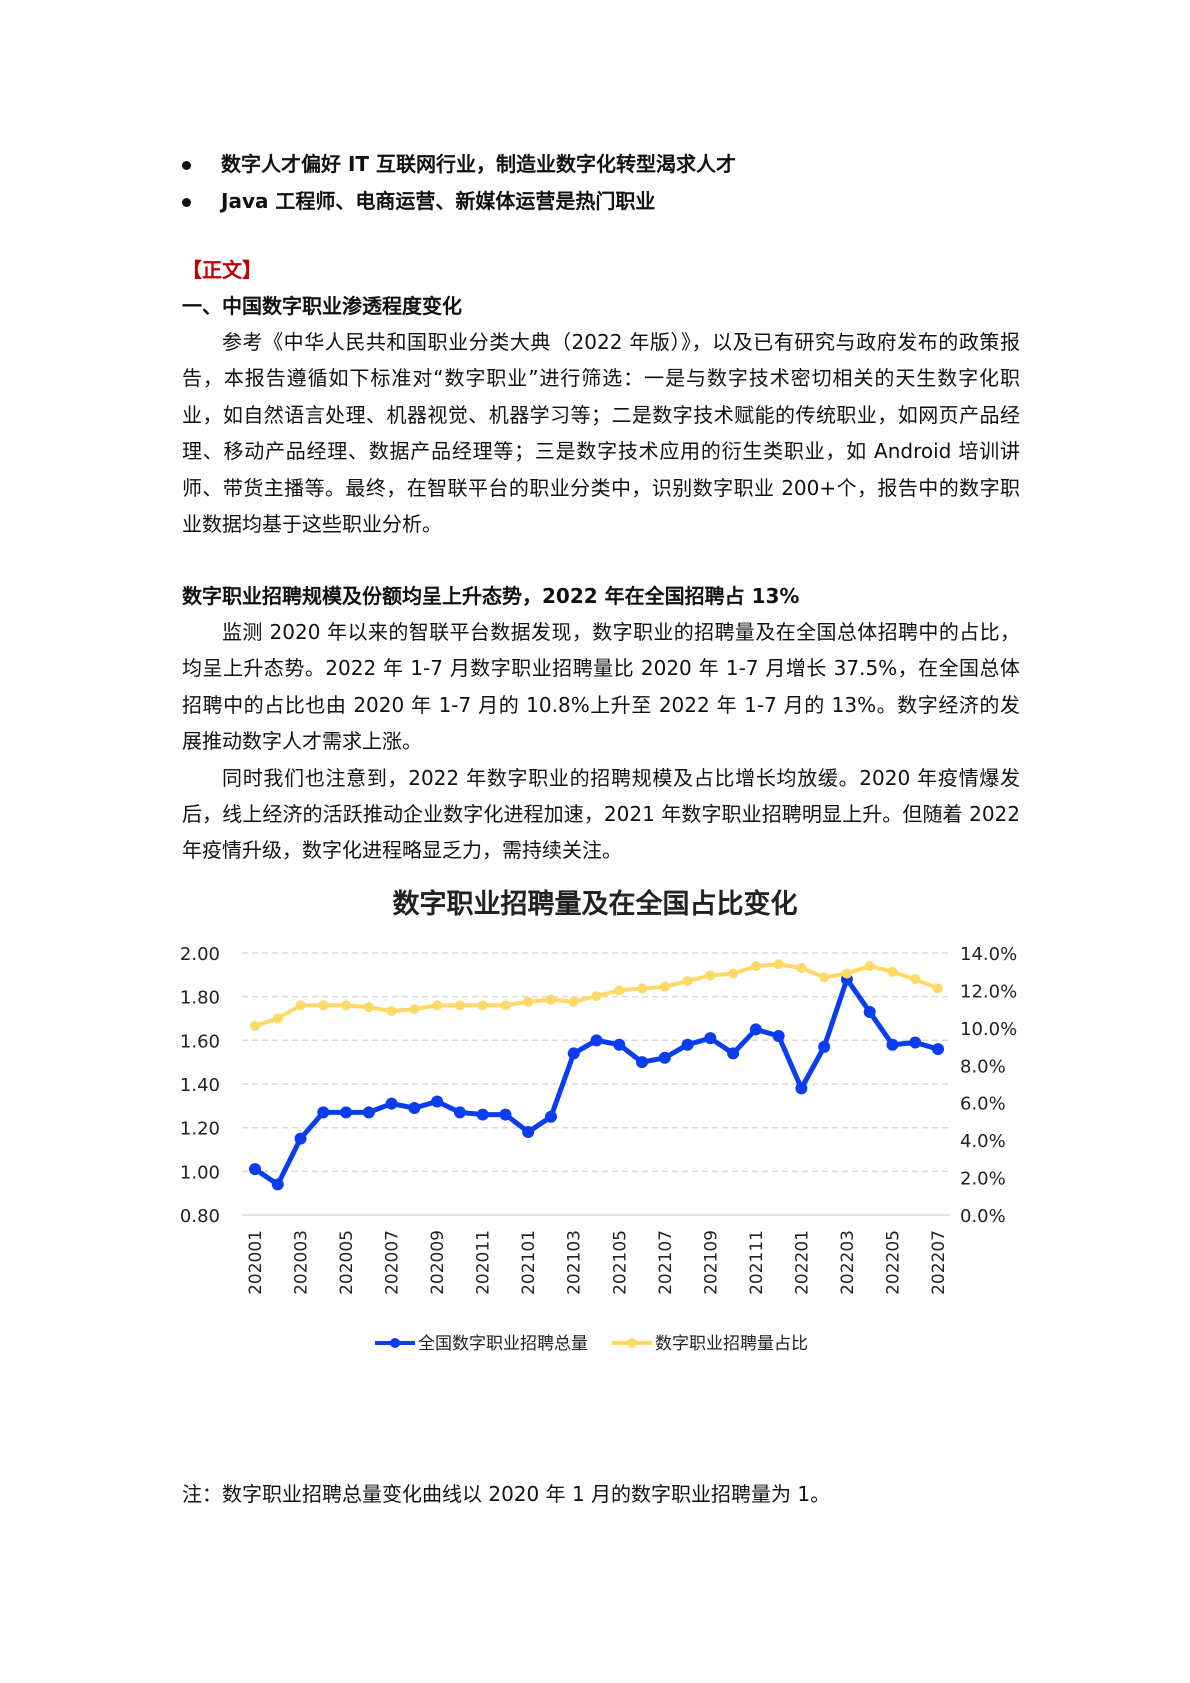 The width and height of the screenshot is (1190, 1683). Describe the element at coordinates (393, 1262) in the screenshot. I see `x-tick-label: 202007` at that location.